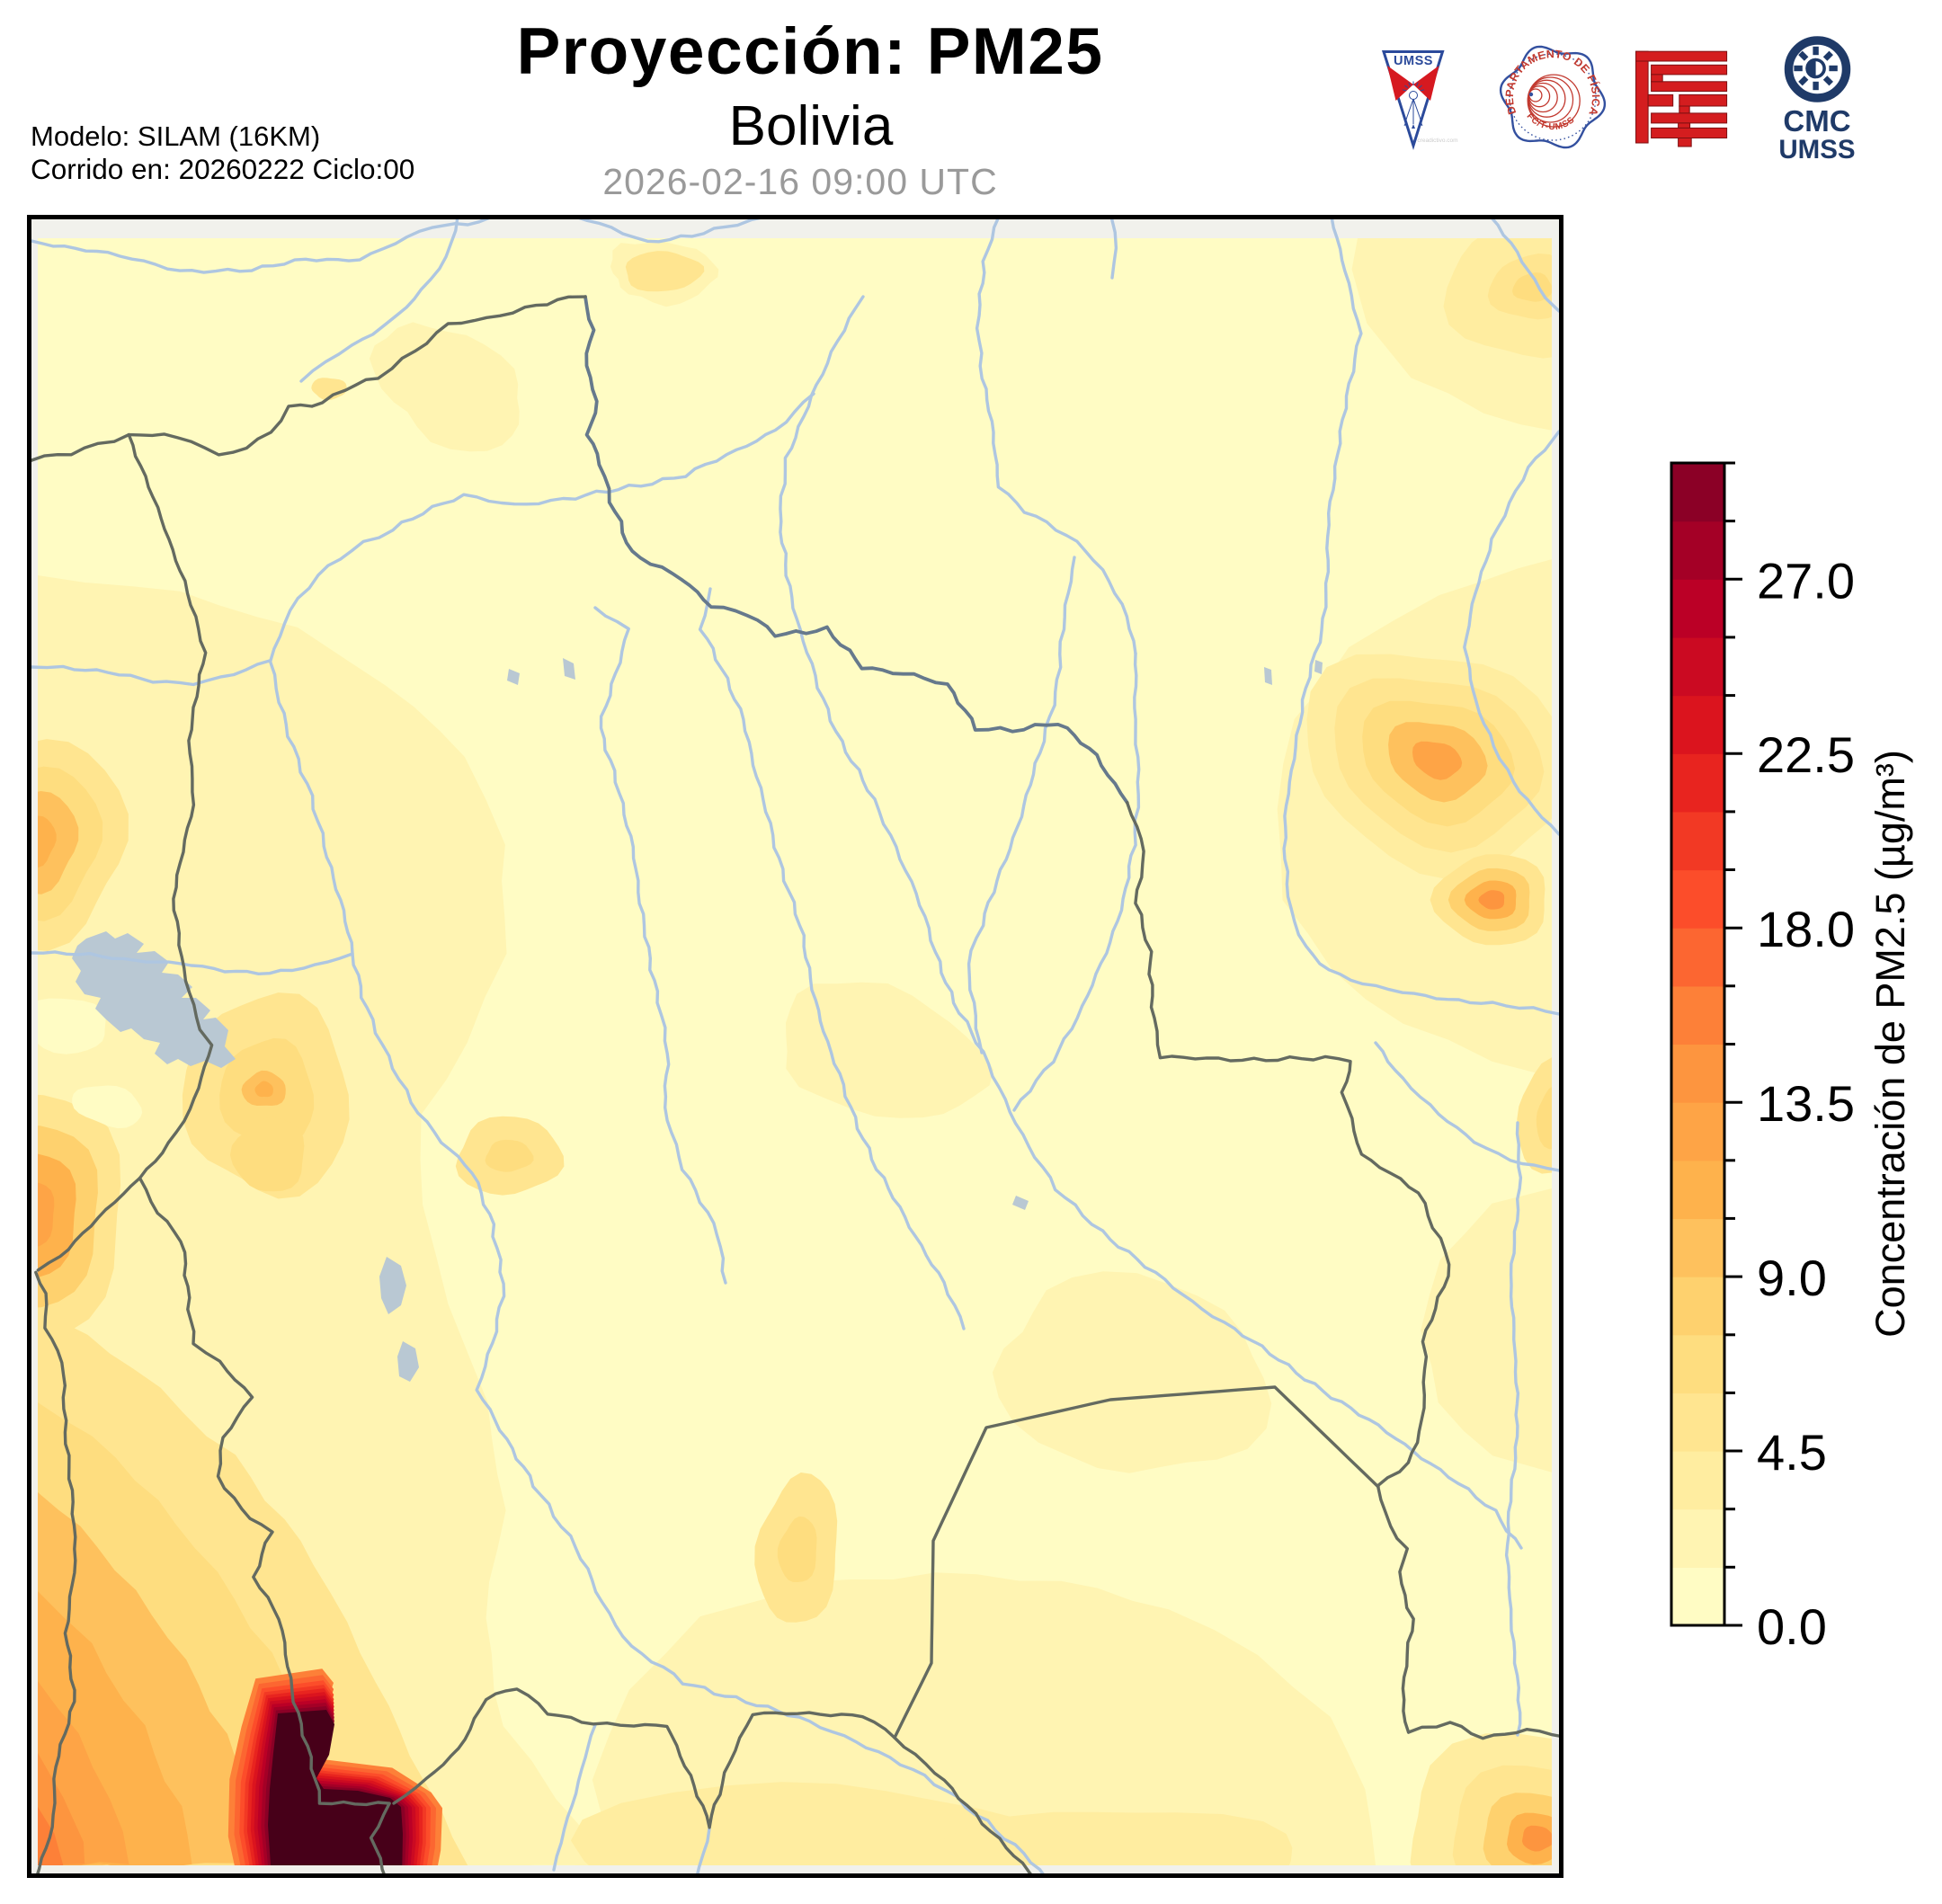 The width and height of the screenshot is (1942, 1904). Describe the element at coordinates (1806, 1103) in the screenshot. I see `svg-text: 13.5` at that location.